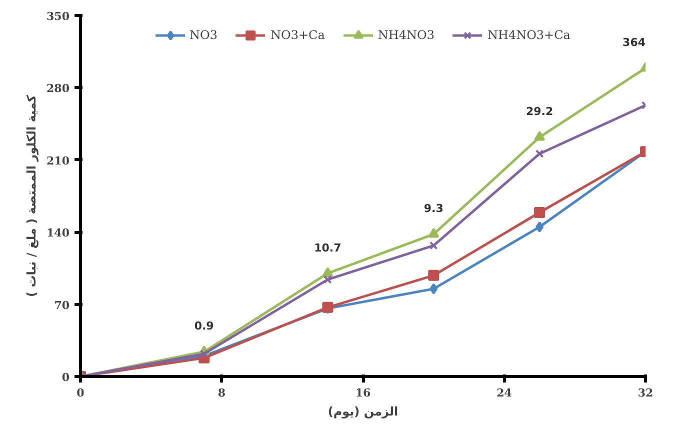  I want to click on y-tick-label: 210, so click(58, 161).